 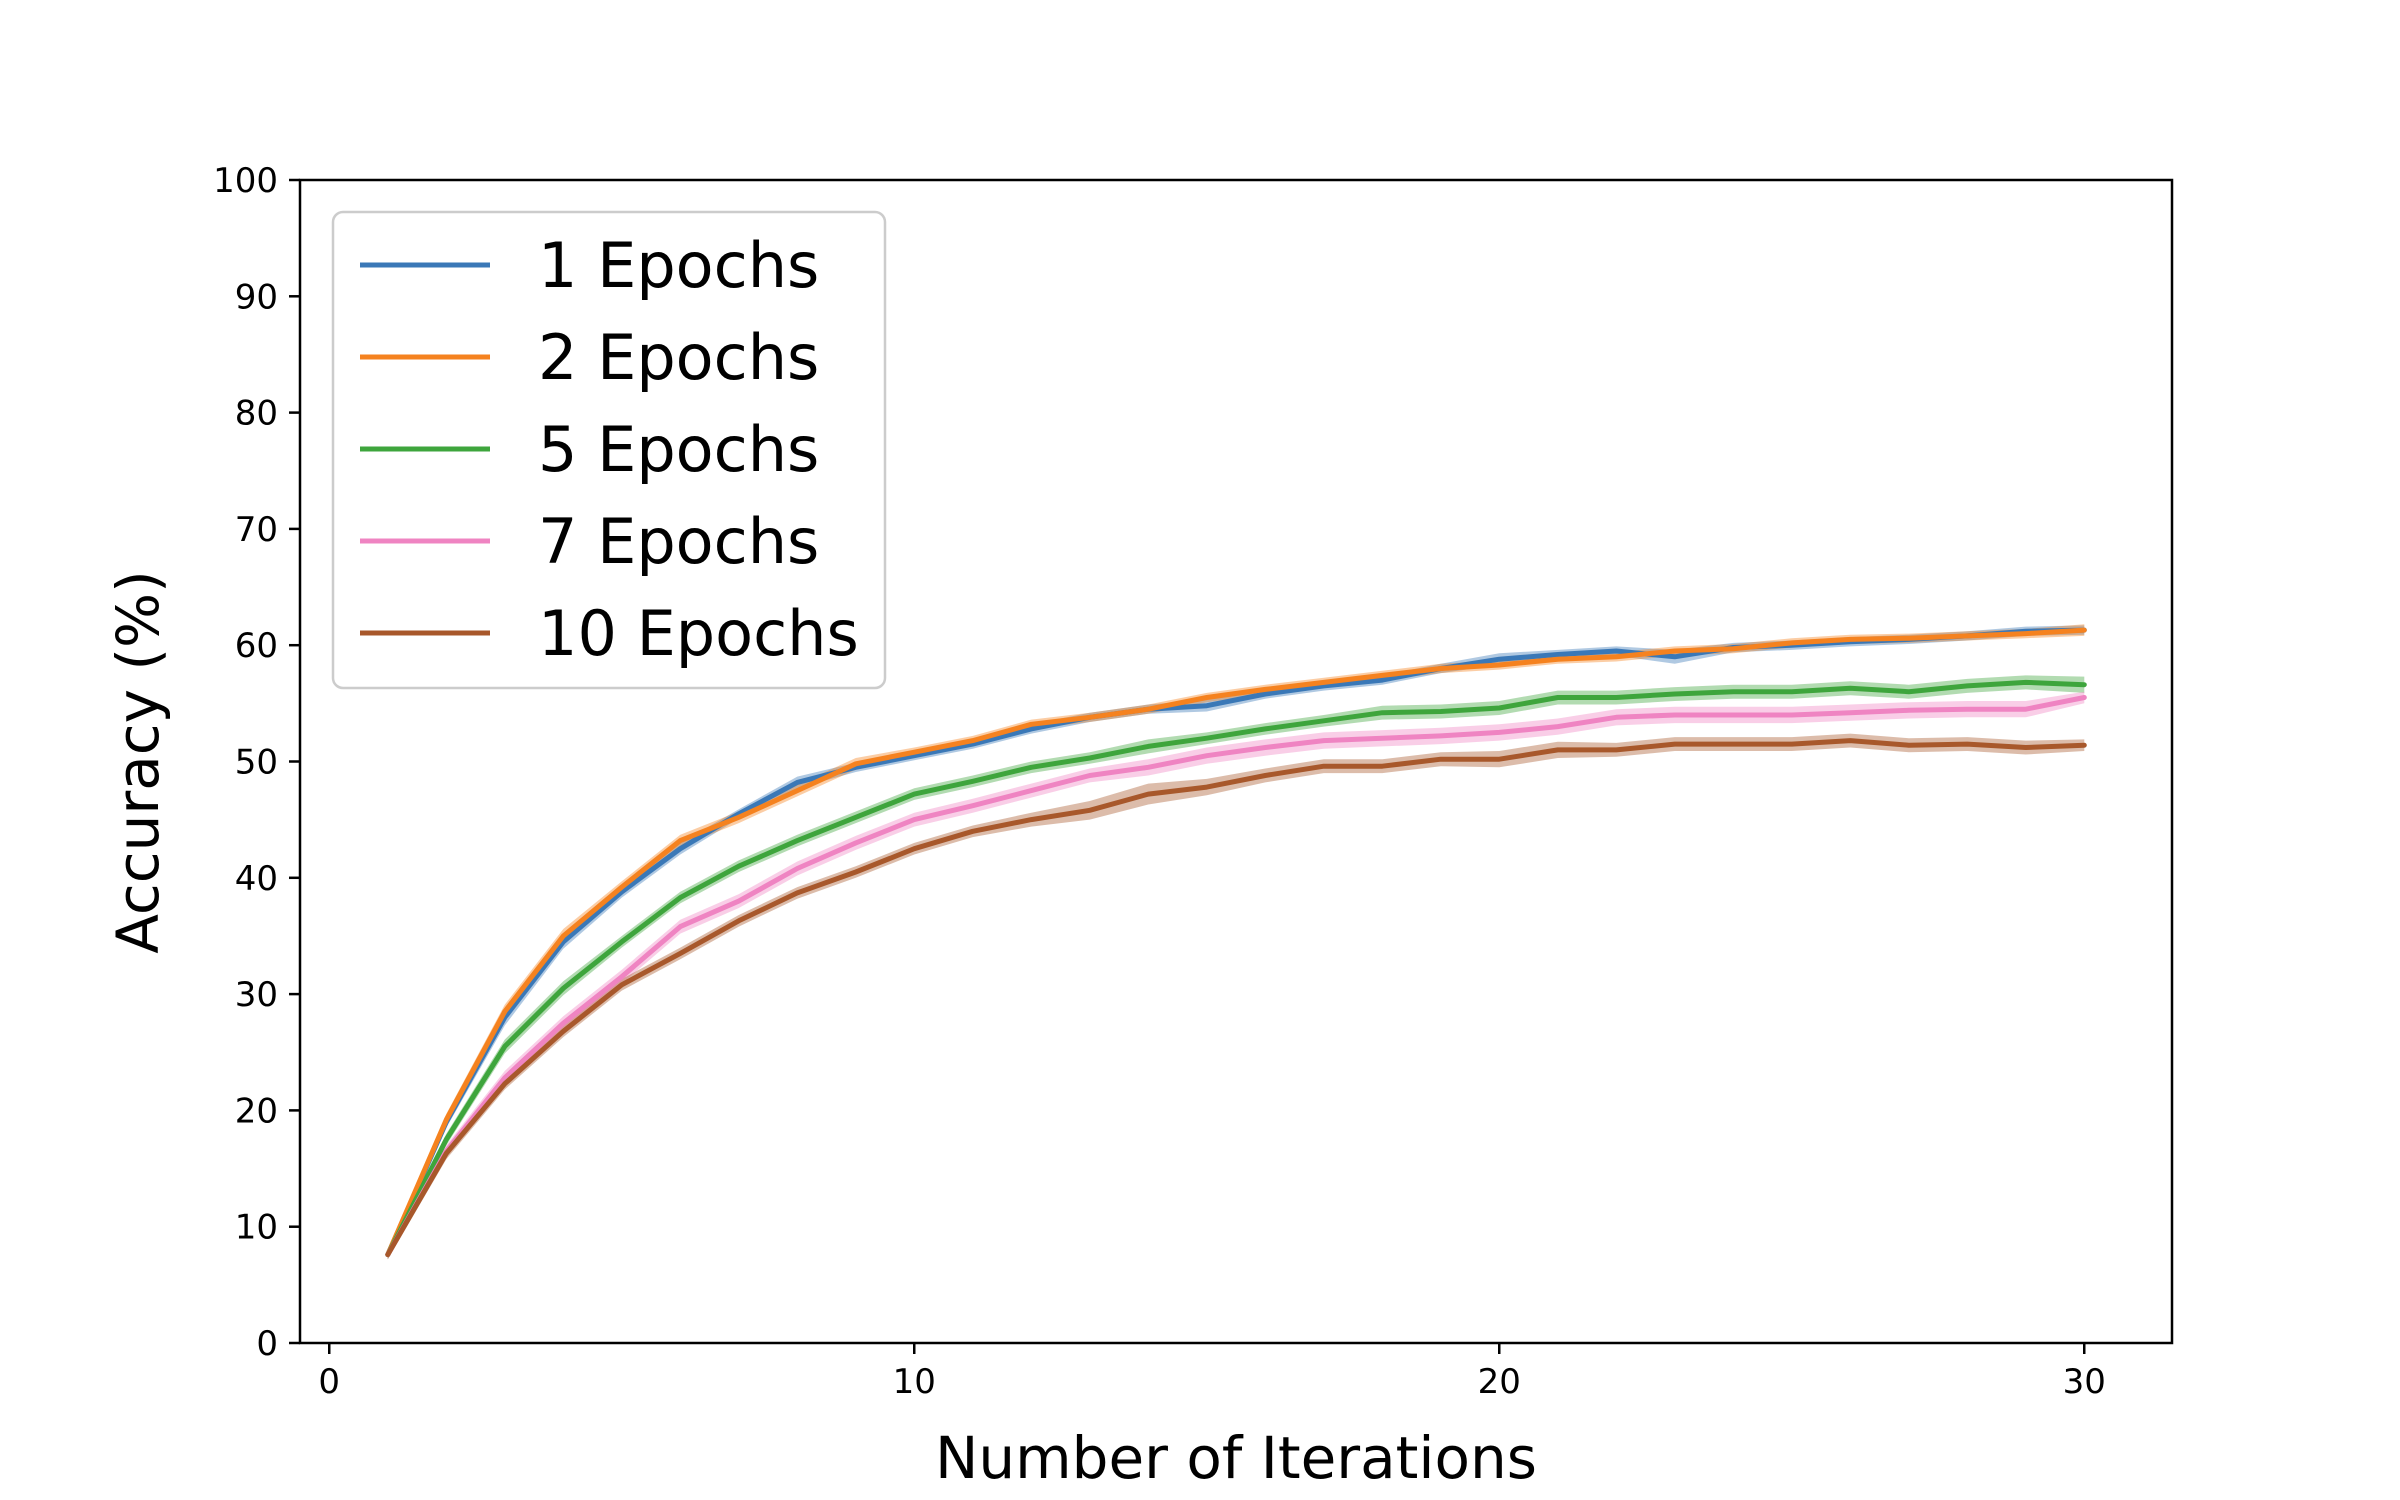 I want to click on legend-label: 2 Epochs, so click(x=678, y=357).